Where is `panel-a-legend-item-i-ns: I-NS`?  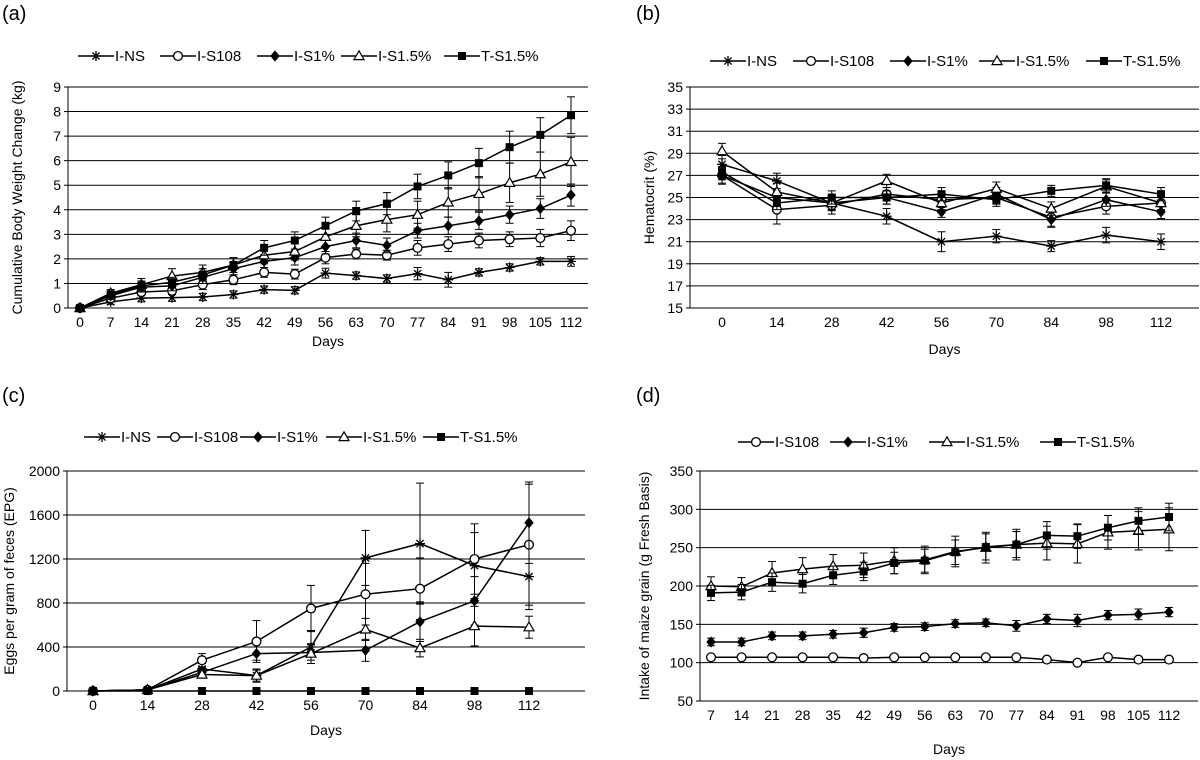 panel-a-legend-item-i-ns: I-NS is located at coordinates (111, 56).